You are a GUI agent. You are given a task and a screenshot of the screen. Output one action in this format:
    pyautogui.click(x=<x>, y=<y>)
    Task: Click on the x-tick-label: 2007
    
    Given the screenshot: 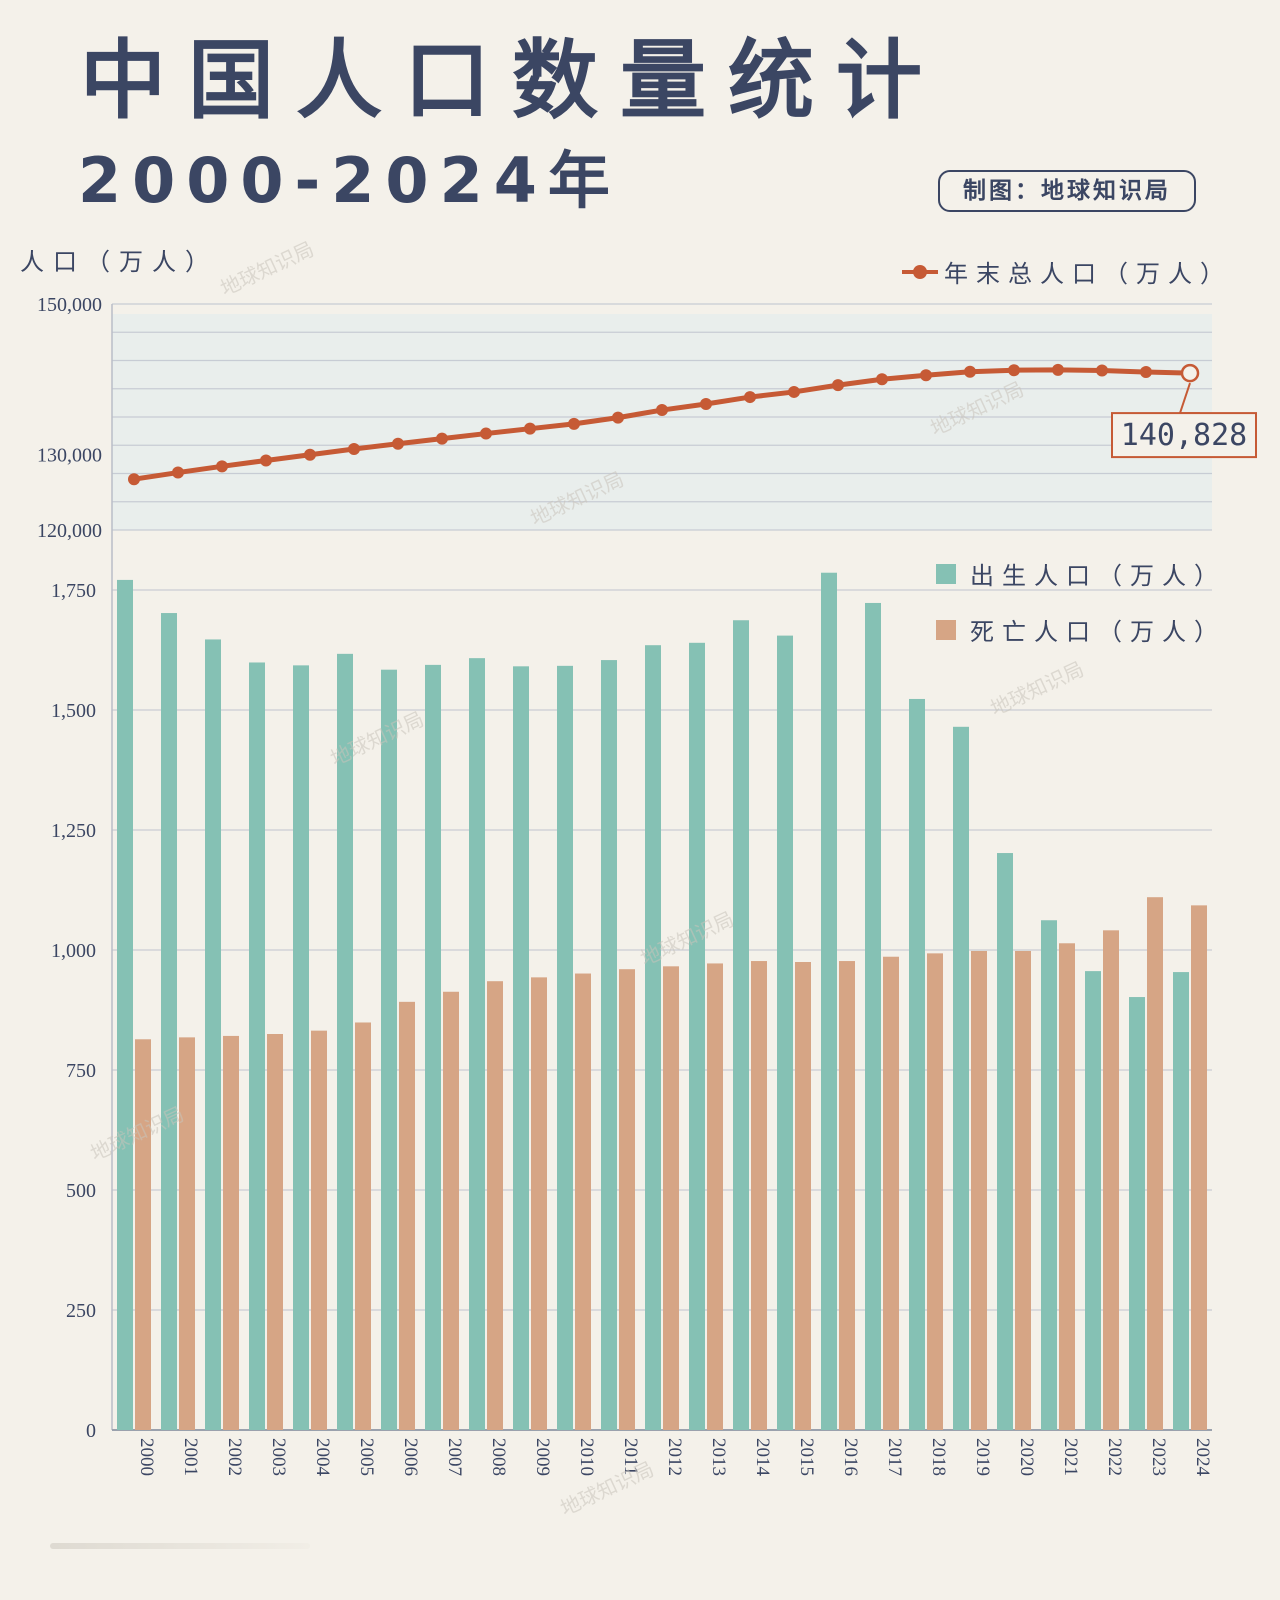 What is the action you would take?
    pyautogui.click(x=454, y=1457)
    